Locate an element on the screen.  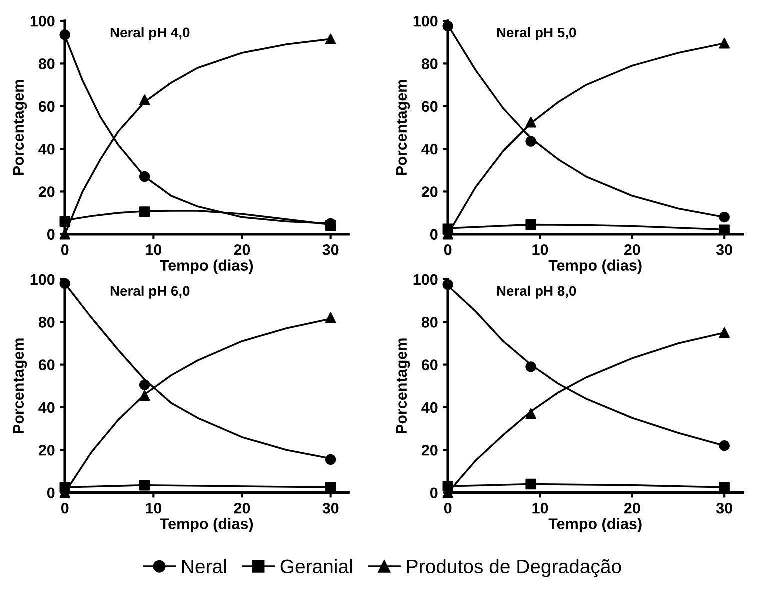
chart-title: Neral pH 6,0 is located at coordinates (150, 292).